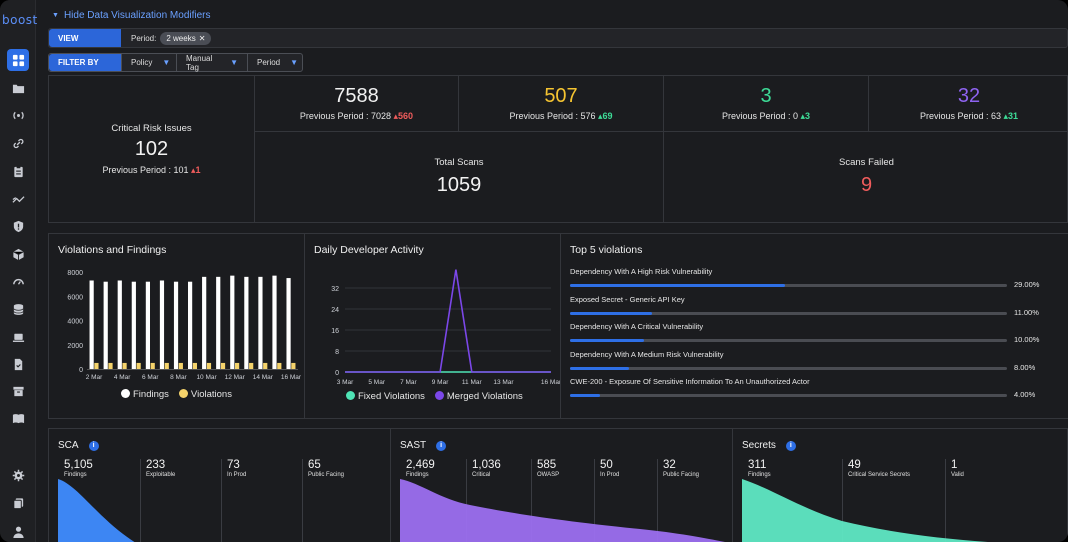 The height and width of the screenshot is (542, 1068). What do you see at coordinates (18, 281) in the screenshot?
I see `gauge-icon` at bounding box center [18, 281].